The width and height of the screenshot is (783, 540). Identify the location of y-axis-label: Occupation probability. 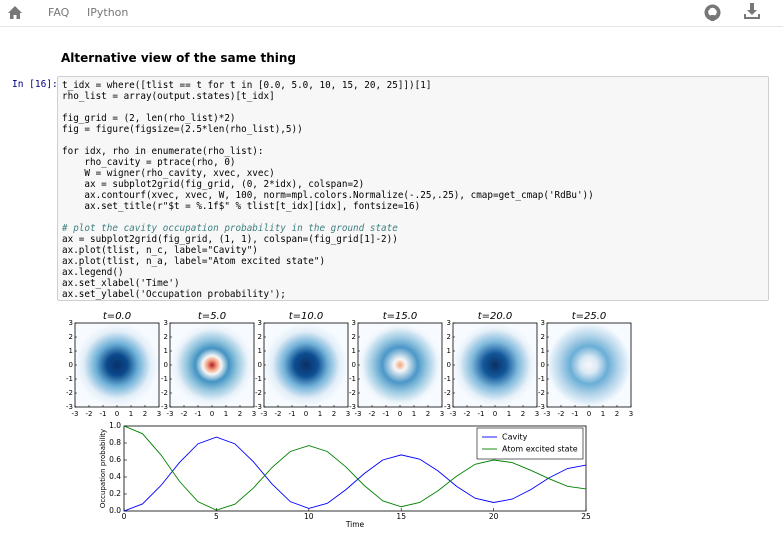
(103, 468).